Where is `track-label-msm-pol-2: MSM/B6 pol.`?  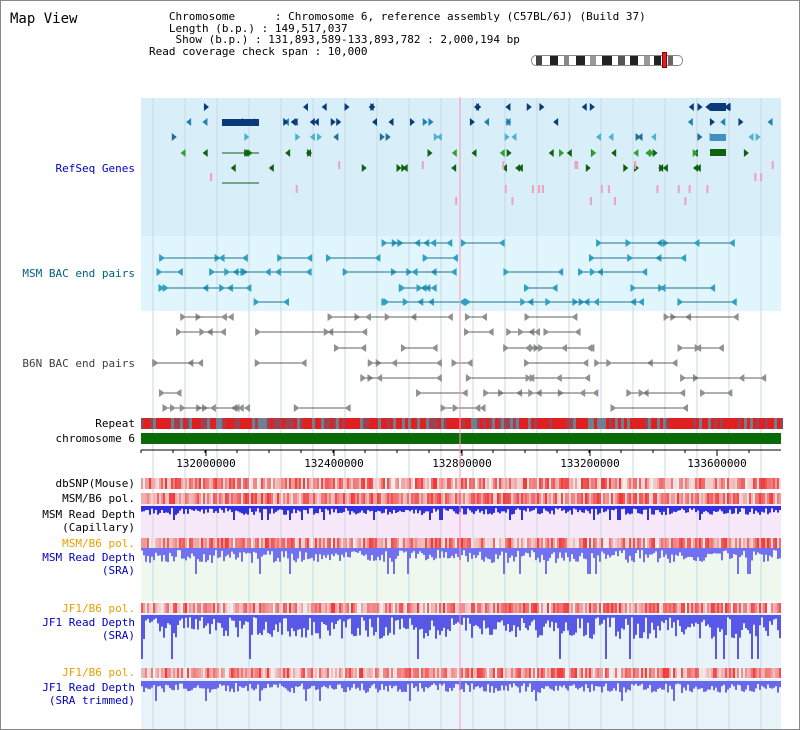
track-label-msm-pol-2: MSM/B6 pol. is located at coordinates (98, 543).